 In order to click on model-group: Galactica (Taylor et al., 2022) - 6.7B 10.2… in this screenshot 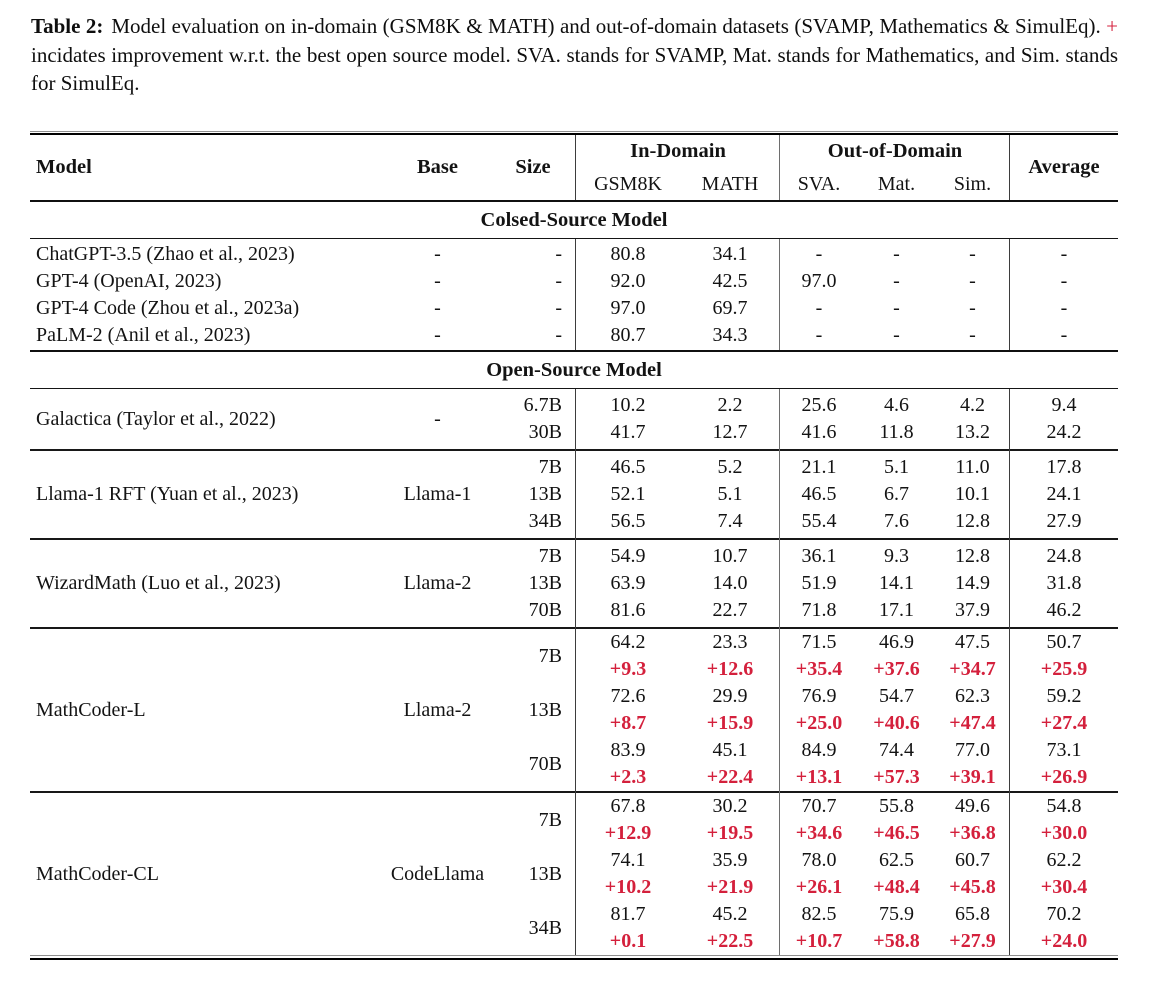, I will do `click(574, 419)`.